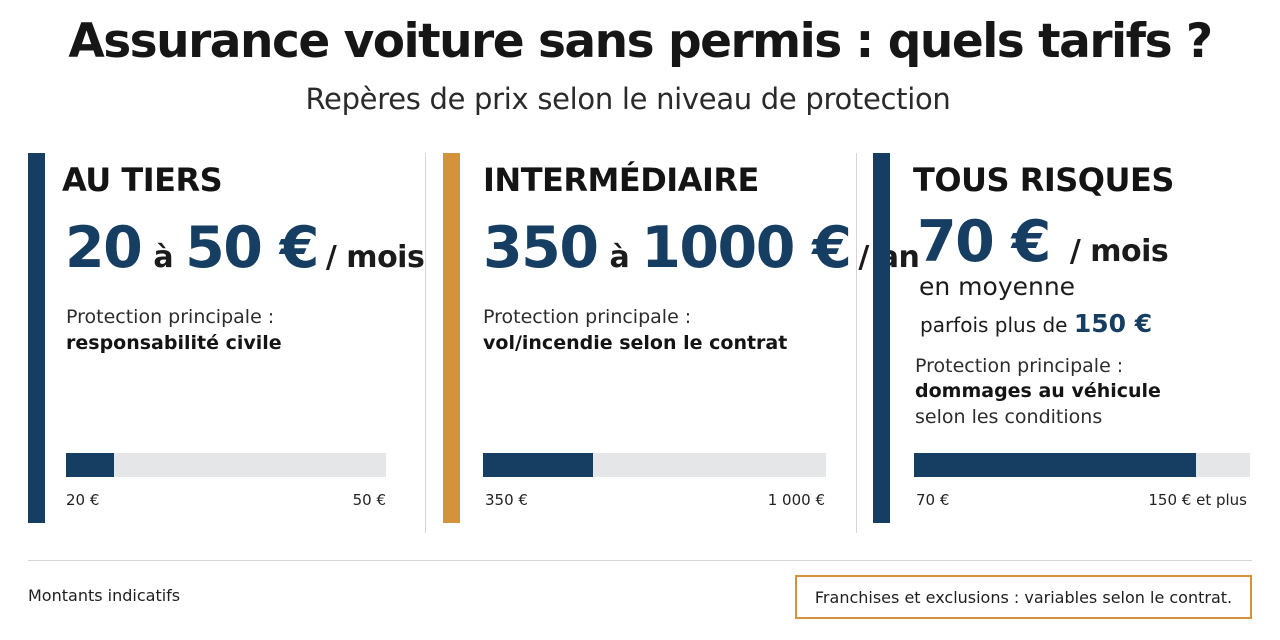 This screenshot has height=640, width=1280. What do you see at coordinates (506, 500) in the screenshot?
I see `range-min-label: 350 €` at bounding box center [506, 500].